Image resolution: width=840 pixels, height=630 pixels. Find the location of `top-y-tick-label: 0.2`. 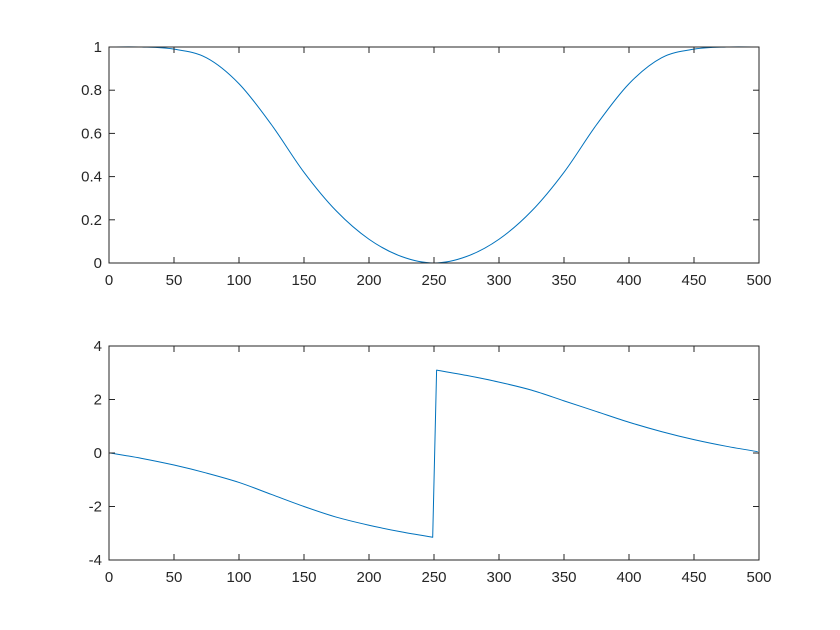

top-y-tick-label: 0.2 is located at coordinates (91, 220).